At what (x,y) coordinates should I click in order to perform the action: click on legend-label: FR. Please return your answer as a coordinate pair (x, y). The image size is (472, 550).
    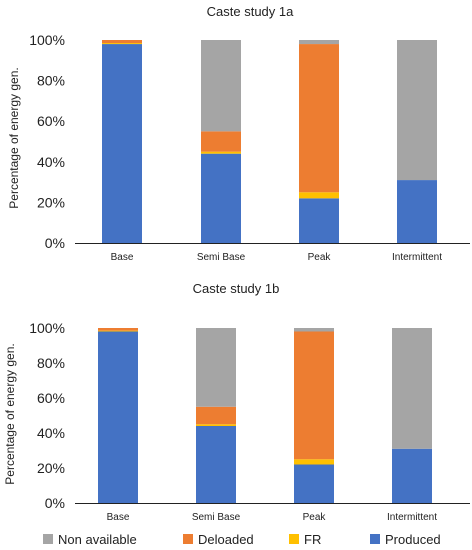
    Looking at the image, I should click on (312, 539).